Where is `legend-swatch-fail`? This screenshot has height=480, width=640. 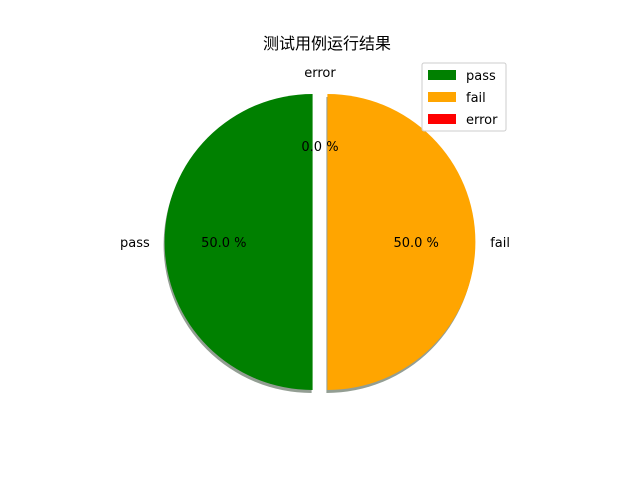 legend-swatch-fail is located at coordinates (442, 97).